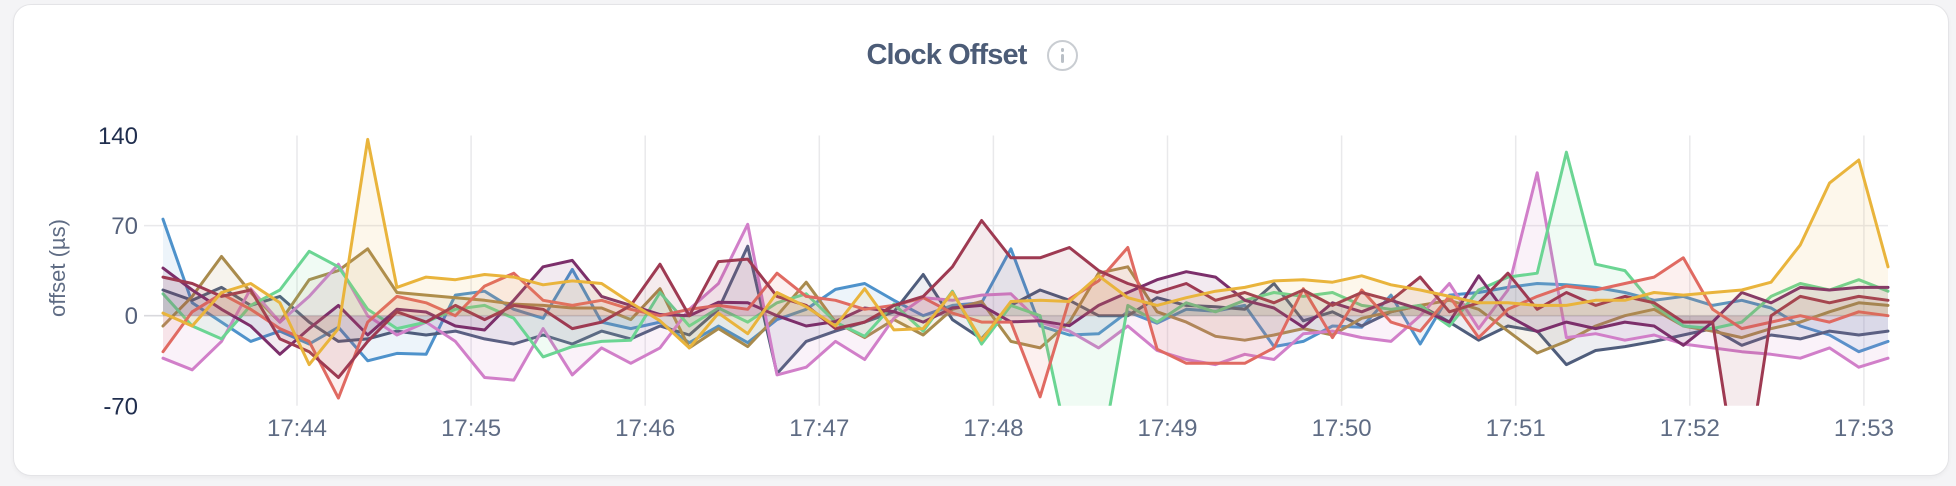  Describe the element at coordinates (57, 268) in the screenshot. I see `svg-text: offset (µs)` at that location.